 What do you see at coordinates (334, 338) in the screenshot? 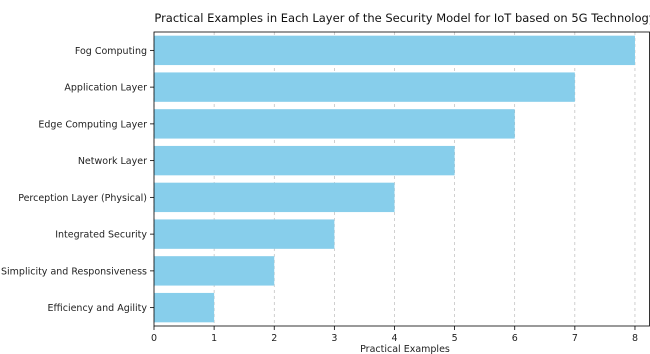
I see `x-tick-label-3: 3` at bounding box center [334, 338].